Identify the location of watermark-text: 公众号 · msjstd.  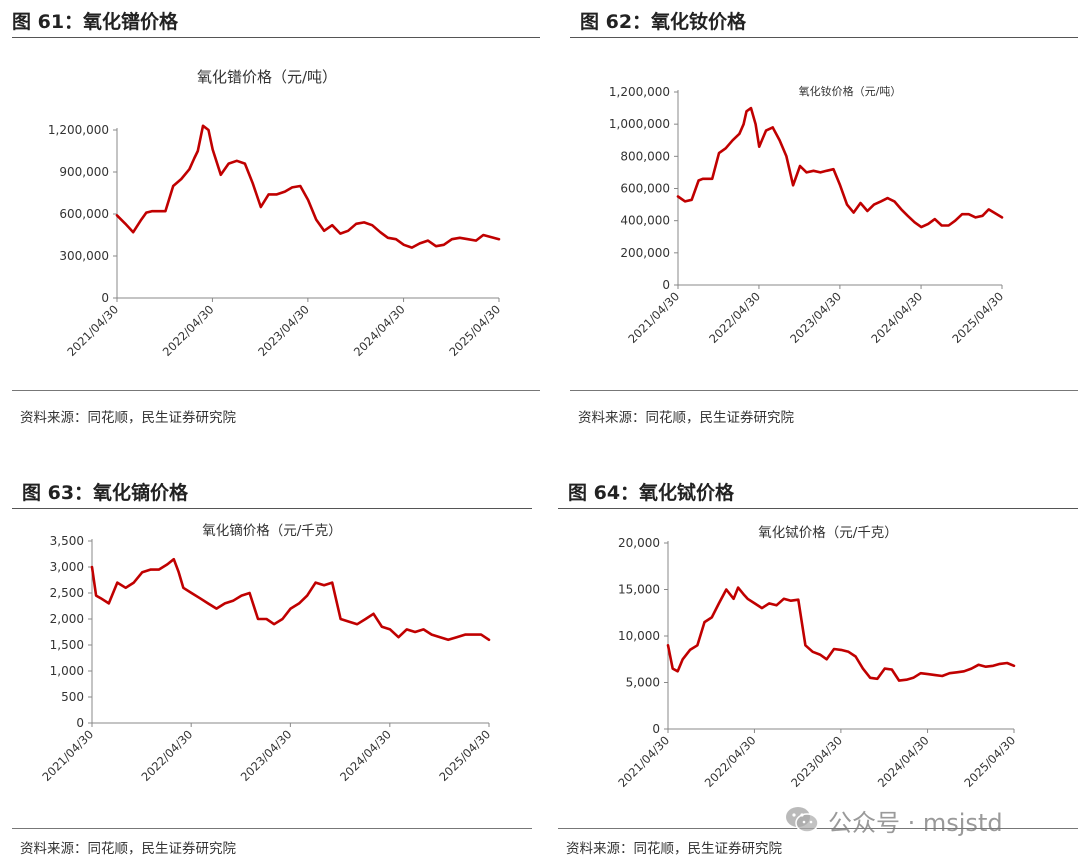
(915, 822).